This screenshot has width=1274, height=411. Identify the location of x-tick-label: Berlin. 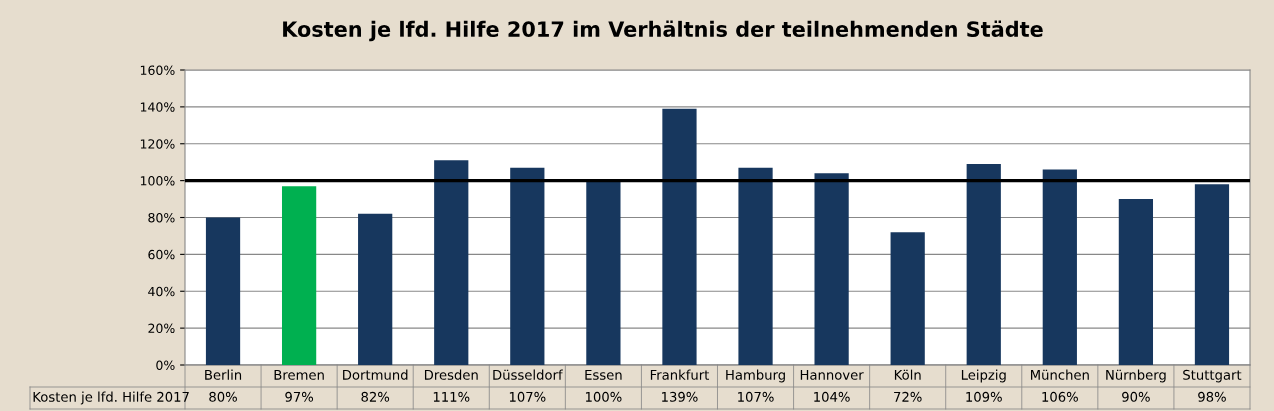
(223, 374).